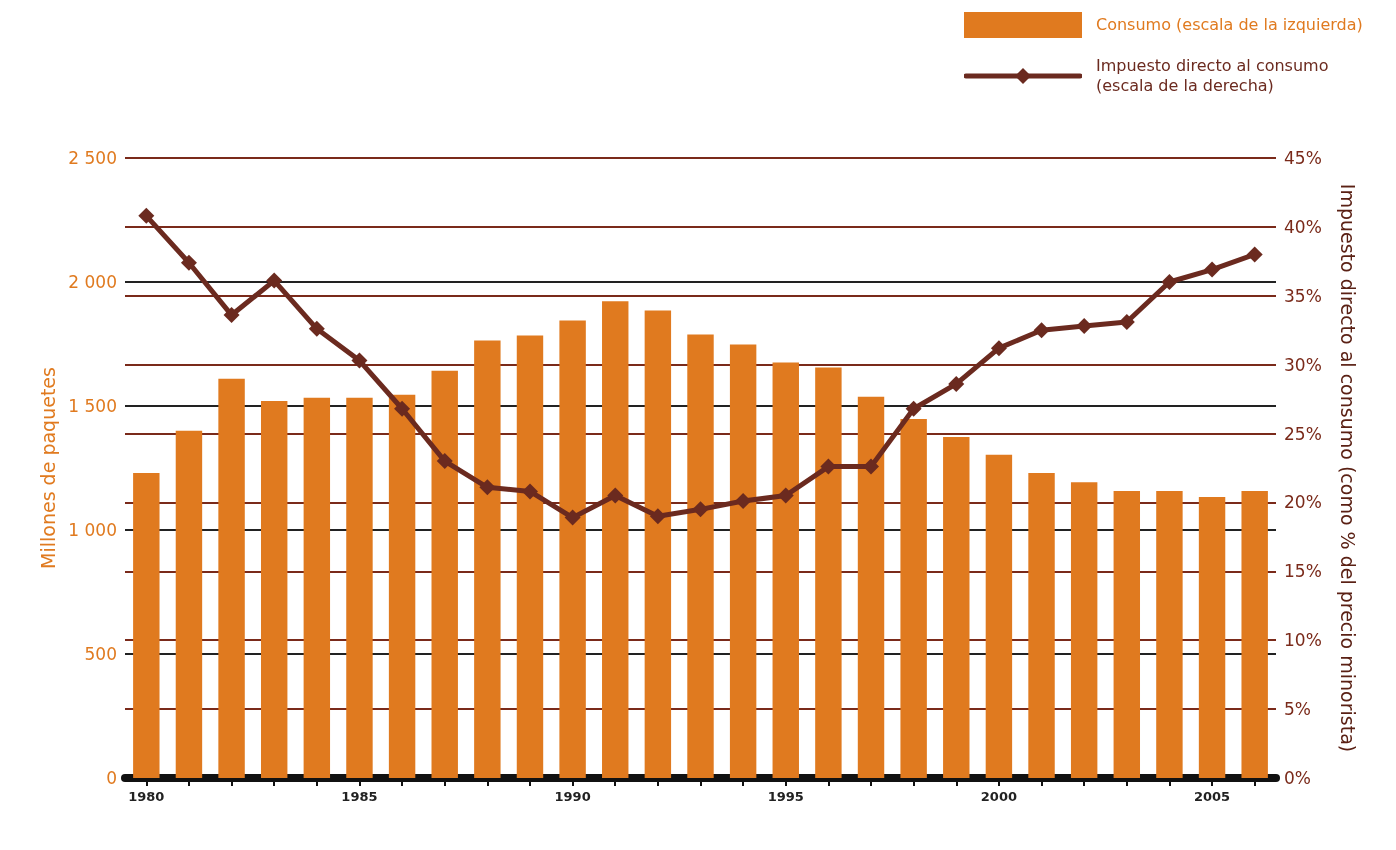 The width and height of the screenshot is (1396, 850). What do you see at coordinates (1297, 778) in the screenshot?
I see `y2-tick-label: 0%` at bounding box center [1297, 778].